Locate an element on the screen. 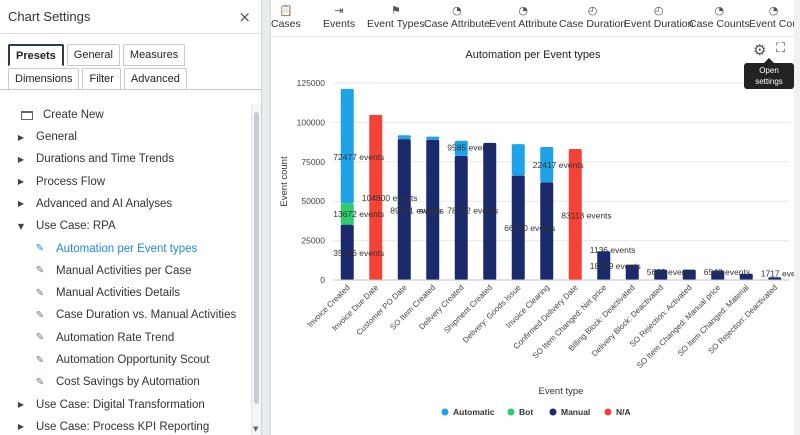  toolbar-event-types: ⚑ Event Types is located at coordinates (396, 17).